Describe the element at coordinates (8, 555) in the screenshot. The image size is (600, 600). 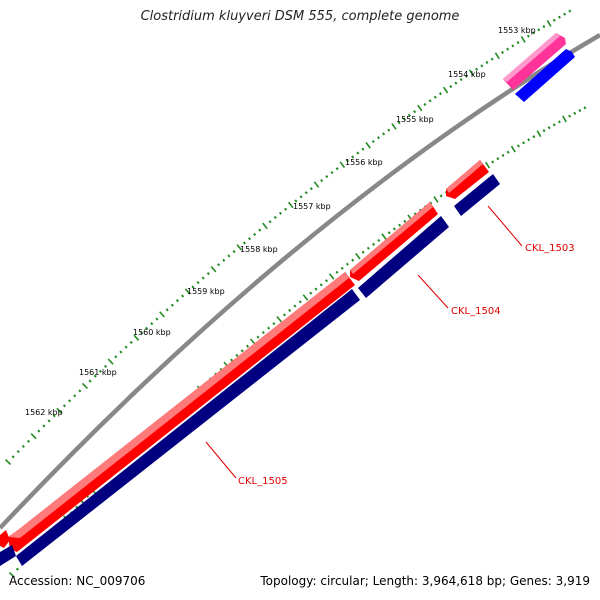
I see `gene-partial-left` at that location.